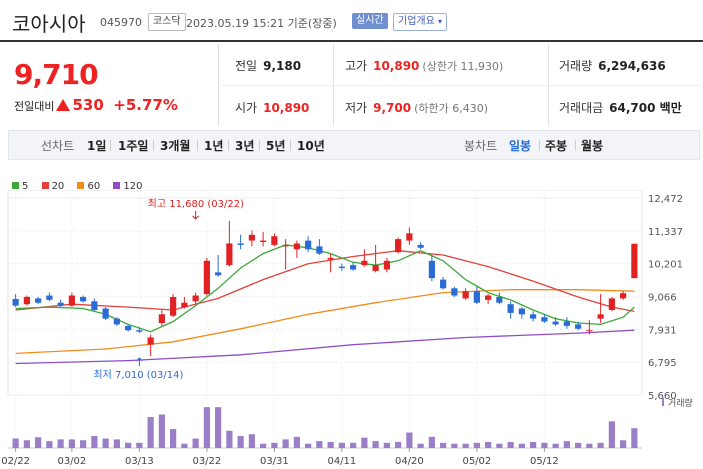 The width and height of the screenshot is (703, 469). Describe the element at coordinates (290, 145) in the screenshot. I see `divider` at that location.